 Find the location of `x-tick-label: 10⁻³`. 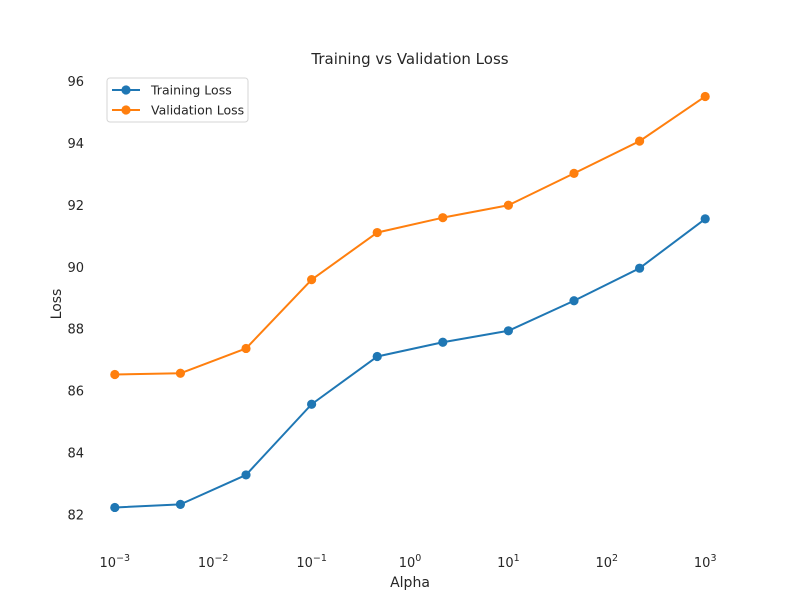

x-tick-label: 10⁻³ is located at coordinates (115, 562).